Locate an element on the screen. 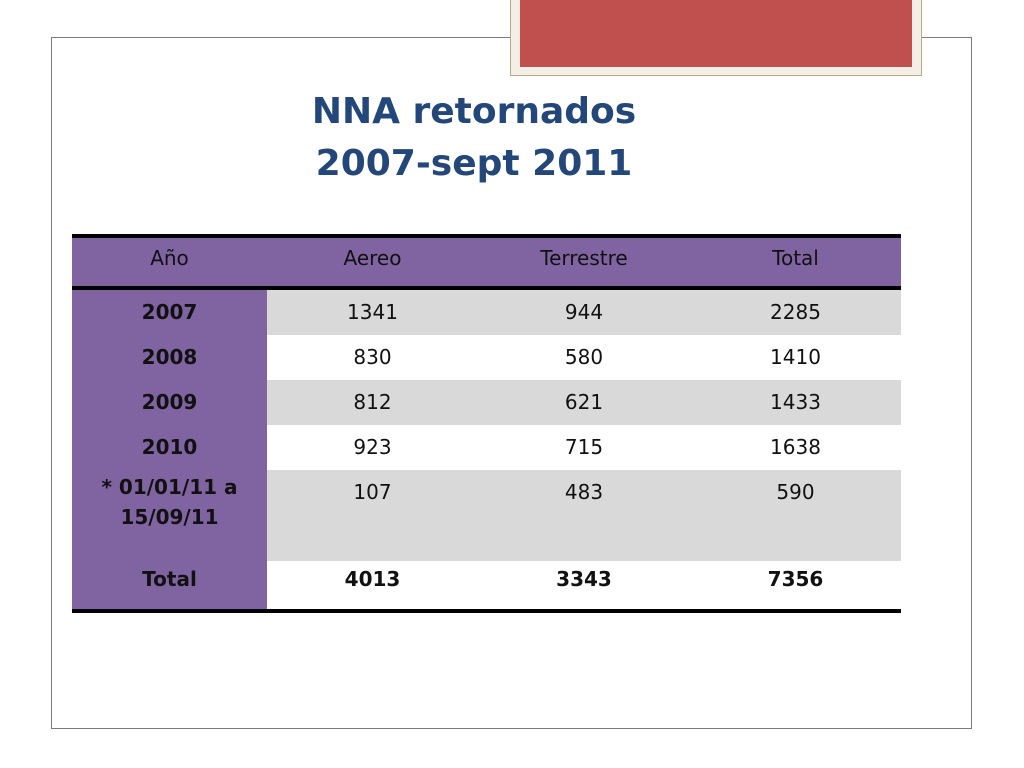  table-total-row: Total 4013 3343 7356 is located at coordinates (486, 587).